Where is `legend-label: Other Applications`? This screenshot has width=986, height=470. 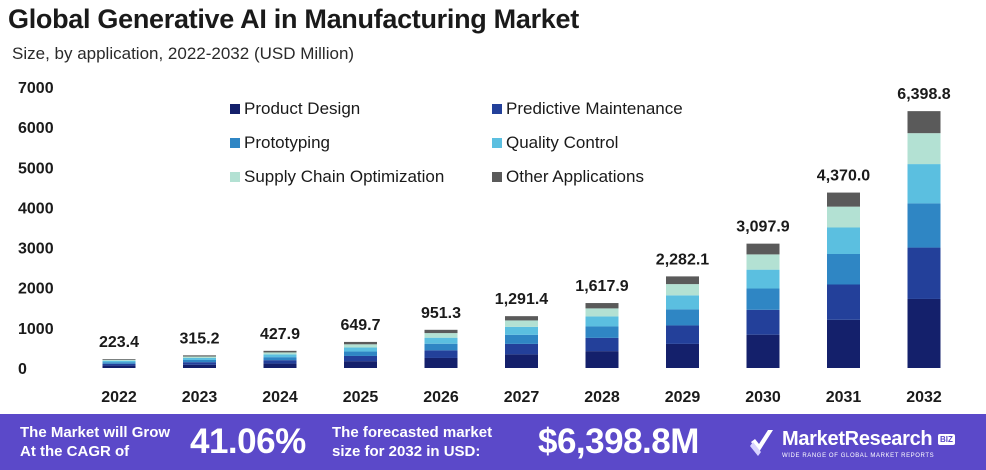 legend-label: Other Applications is located at coordinates (575, 176).